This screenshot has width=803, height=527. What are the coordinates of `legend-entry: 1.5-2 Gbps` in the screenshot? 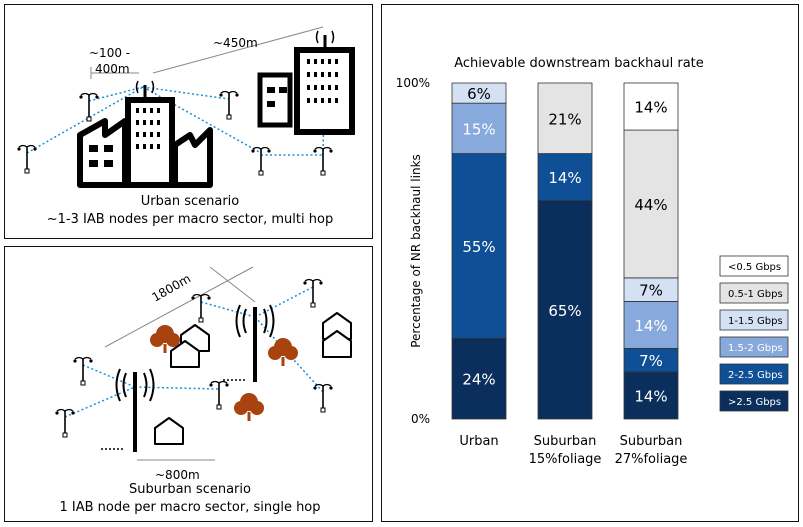 It's located at (755, 348).